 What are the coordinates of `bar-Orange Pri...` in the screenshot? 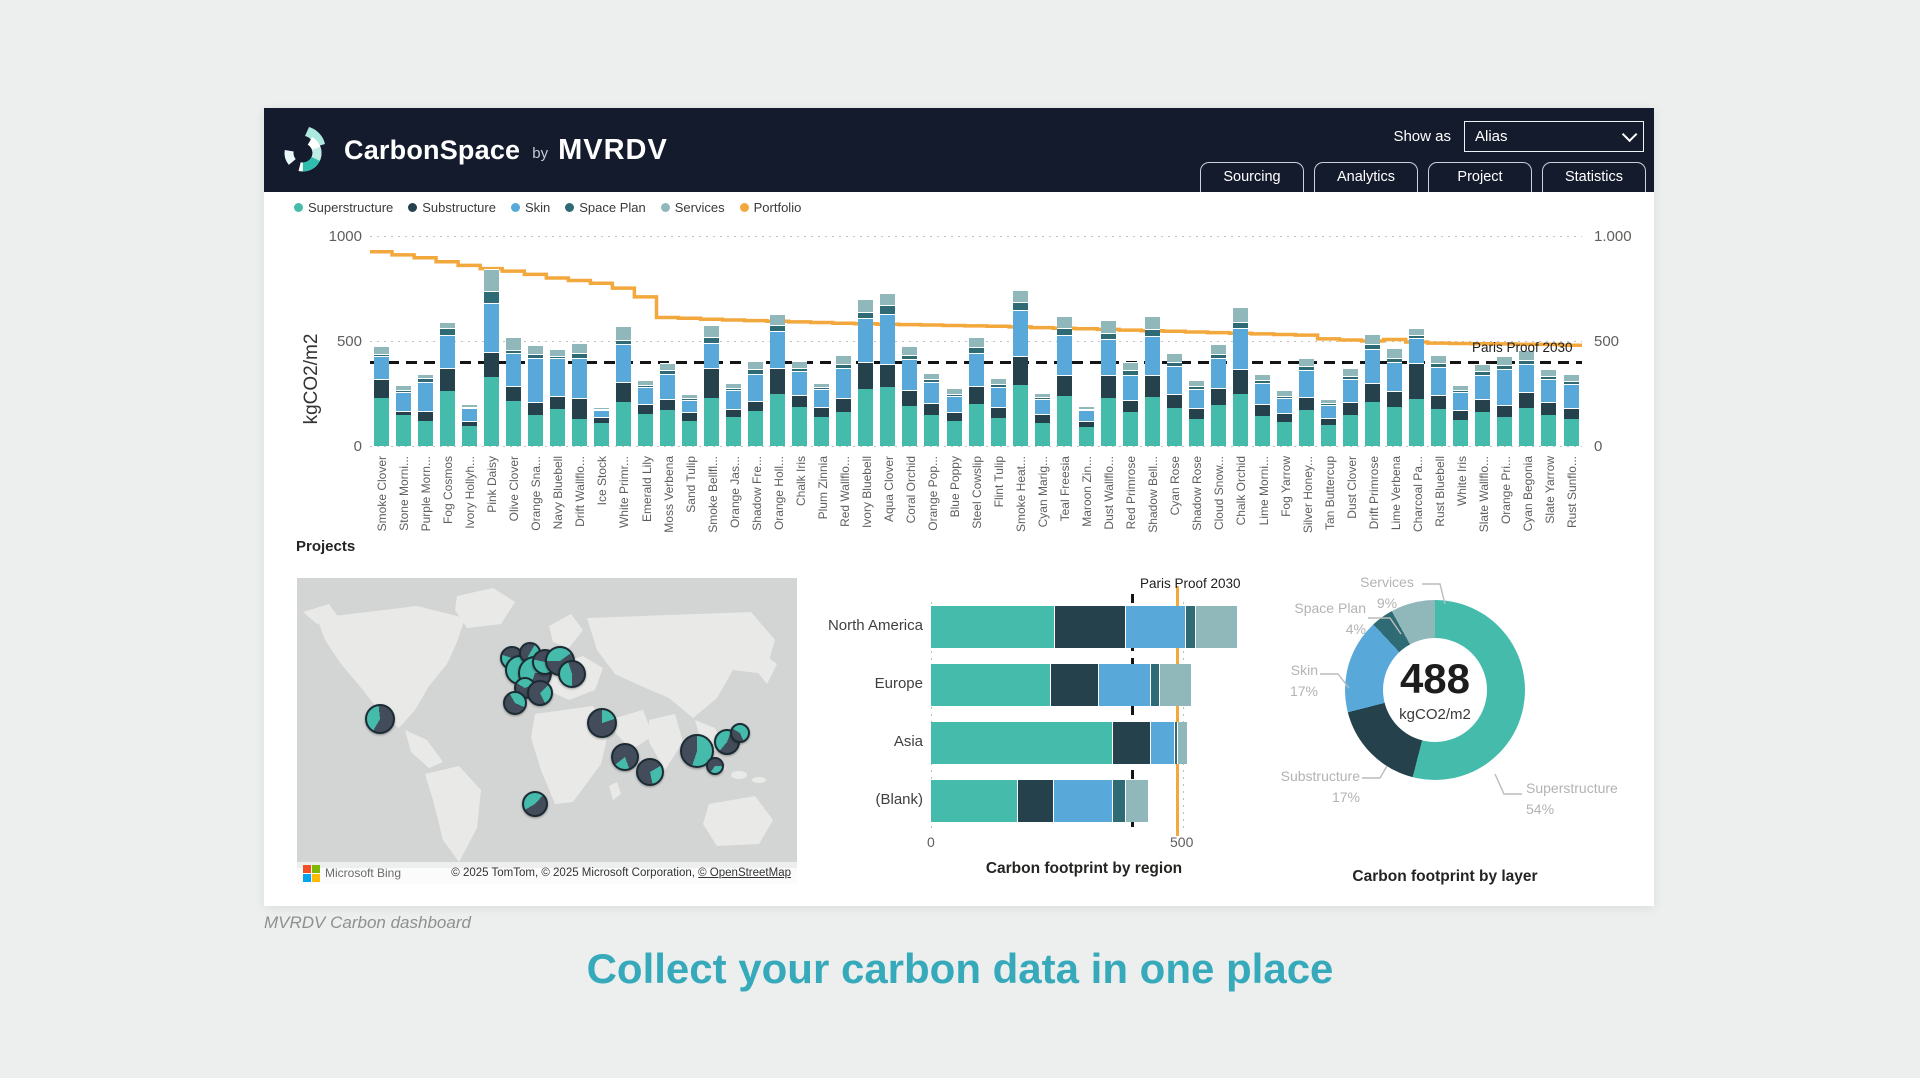 It's located at (1505, 400).